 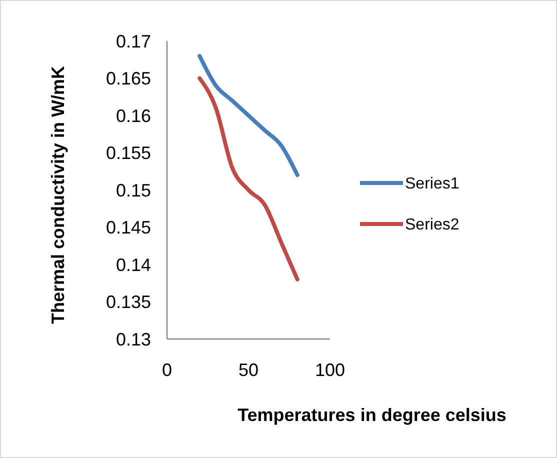 What do you see at coordinates (432, 225) in the screenshot?
I see `legend-label: Series2` at bounding box center [432, 225].